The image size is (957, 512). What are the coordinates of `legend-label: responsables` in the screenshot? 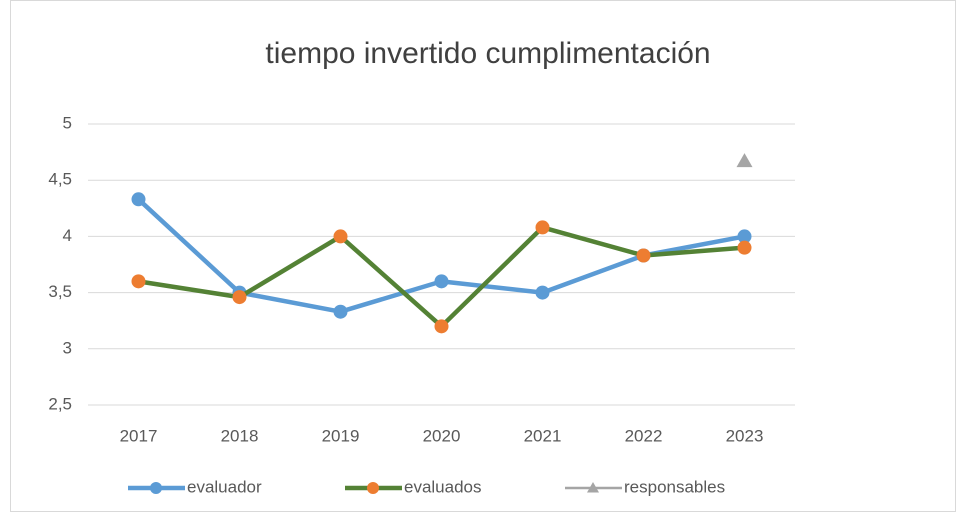 It's located at (674, 486).